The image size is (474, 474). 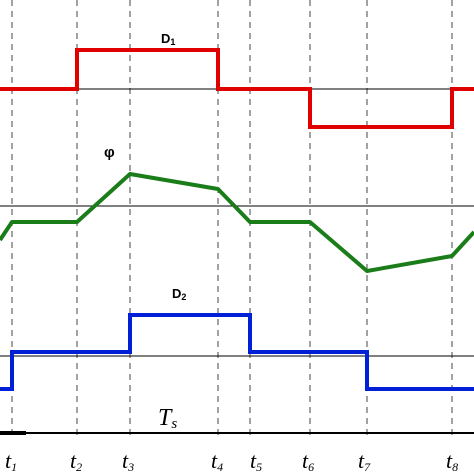 What do you see at coordinates (452, 461) in the screenshot?
I see `time-label-t8: t8` at bounding box center [452, 461].